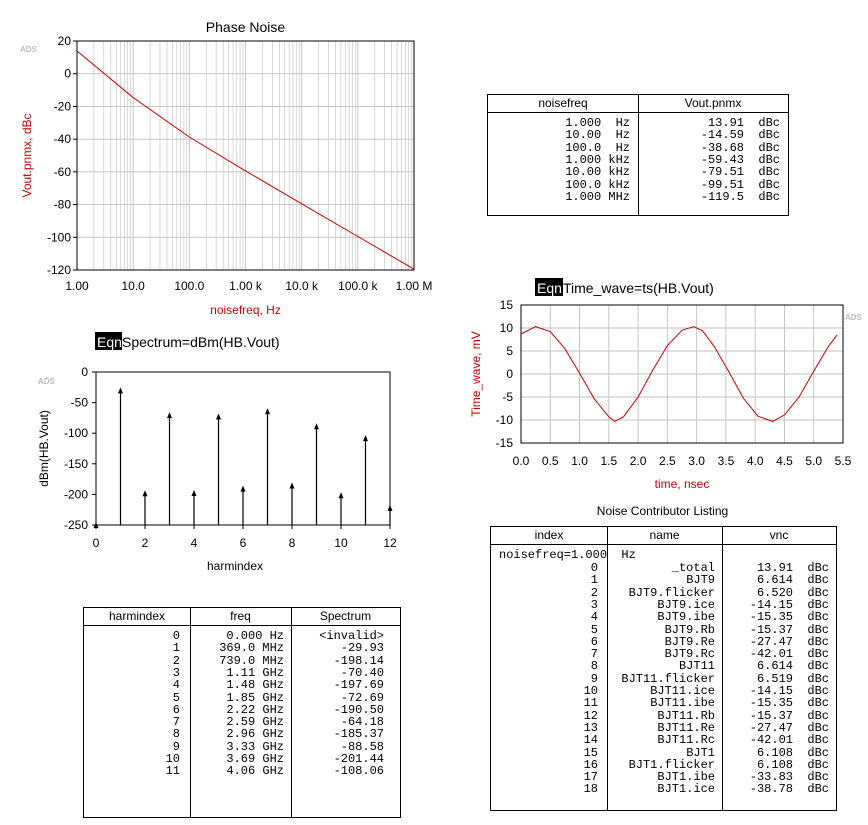 This screenshot has width=868, height=825. I want to click on name-cell: BJT11.ibe, so click(682, 703).